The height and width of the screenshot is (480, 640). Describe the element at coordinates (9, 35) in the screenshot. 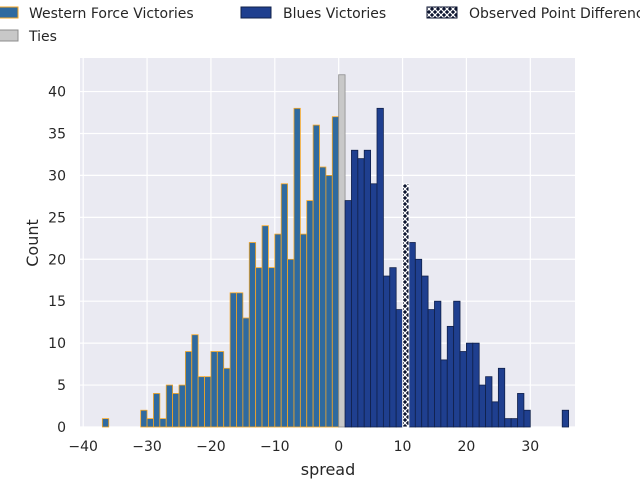

I see `legend-swatch-ties` at that location.